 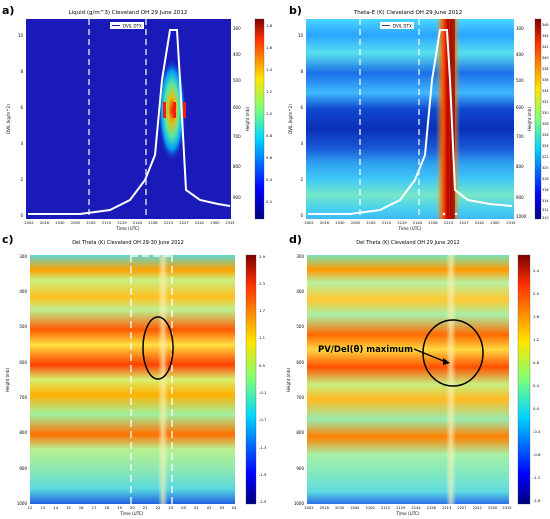 What do you see at coordinates (269, 91) in the screenshot?
I see `colorbar-tick: 1.2` at bounding box center [269, 91].